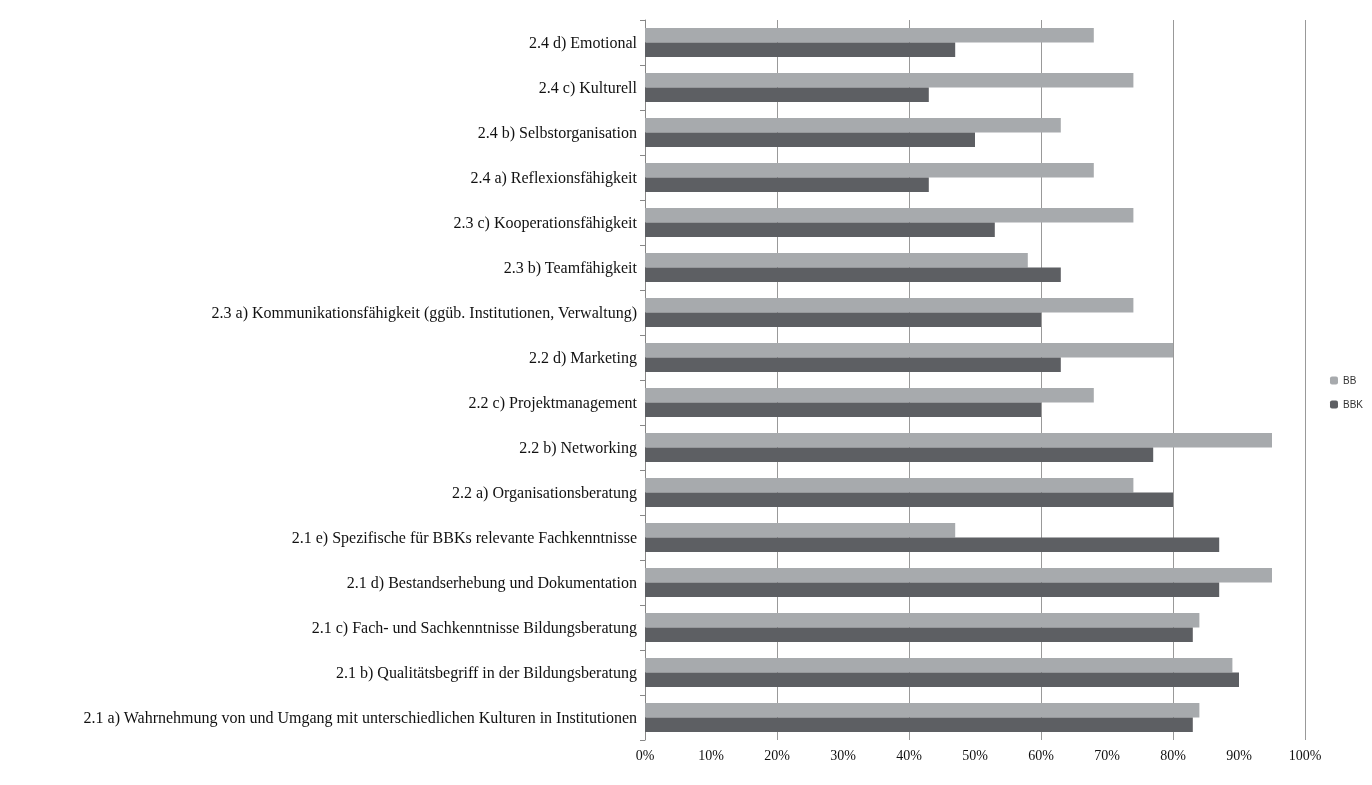 The image size is (1372, 785). Describe the element at coordinates (1107, 755) in the screenshot. I see `x-tick-label: 70%` at that location.